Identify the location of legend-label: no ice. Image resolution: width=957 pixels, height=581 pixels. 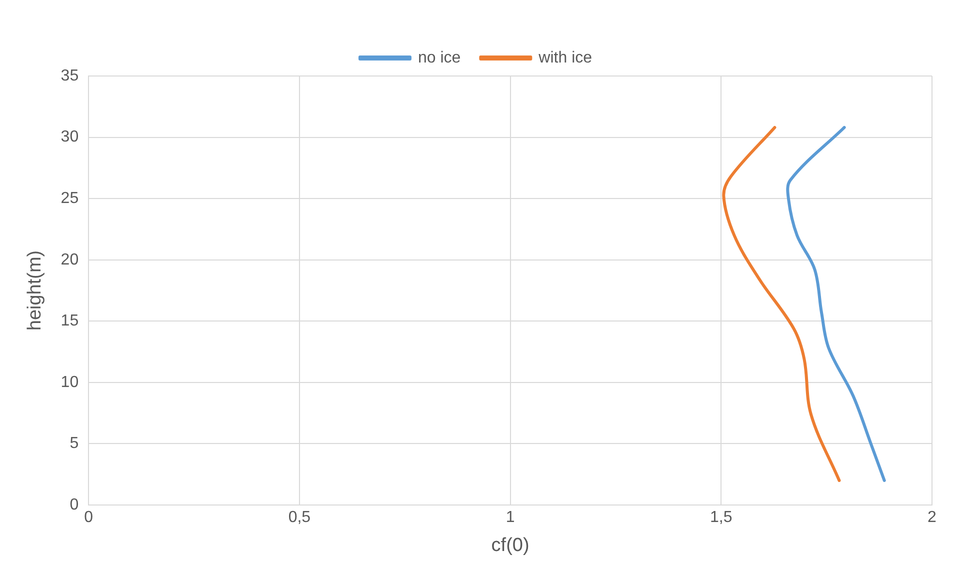
(439, 57).